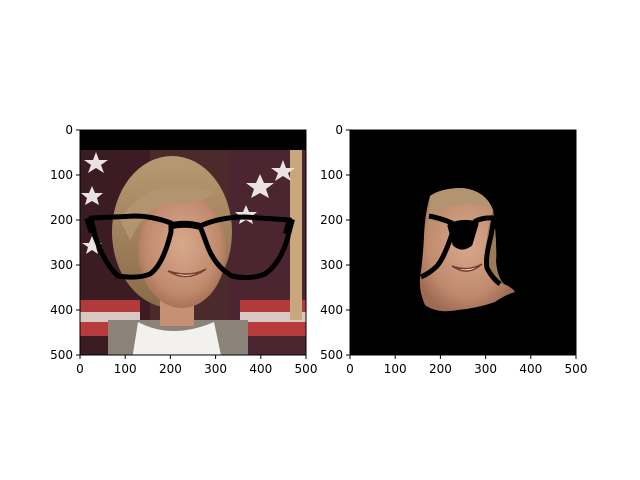  I want to click on left-y-tick-label: 500, so click(61, 355).